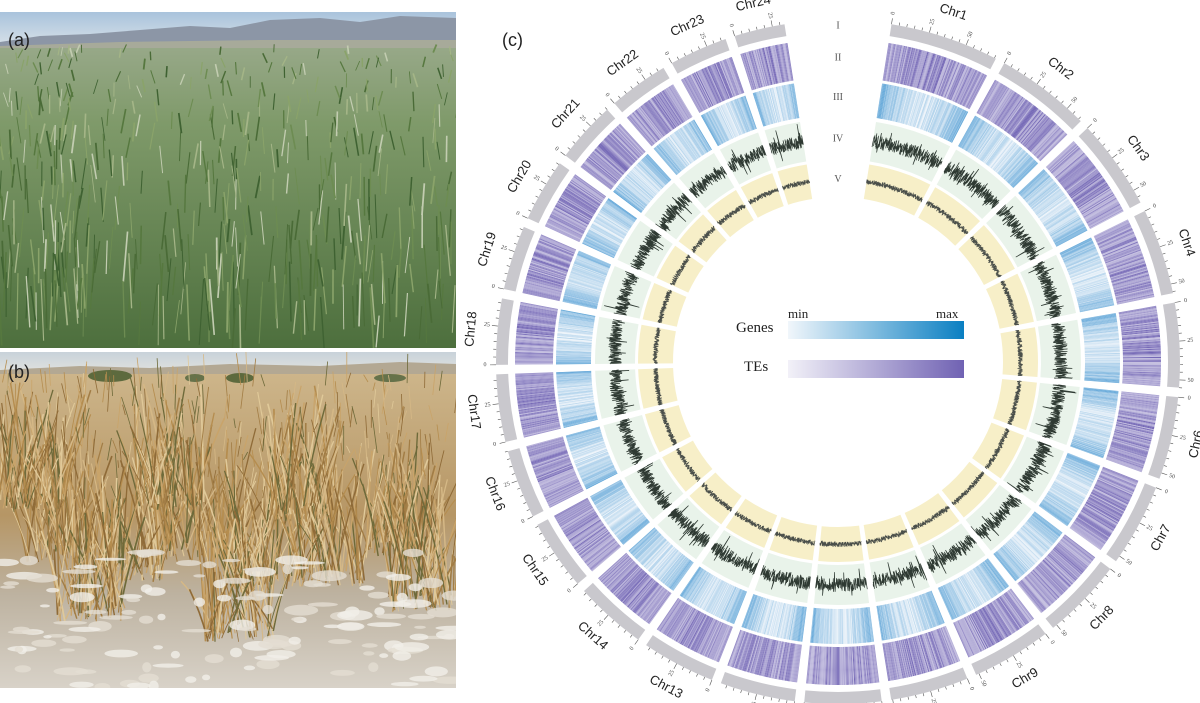 This screenshot has width=1200, height=703. I want to click on salt-patch, so click(144, 552).